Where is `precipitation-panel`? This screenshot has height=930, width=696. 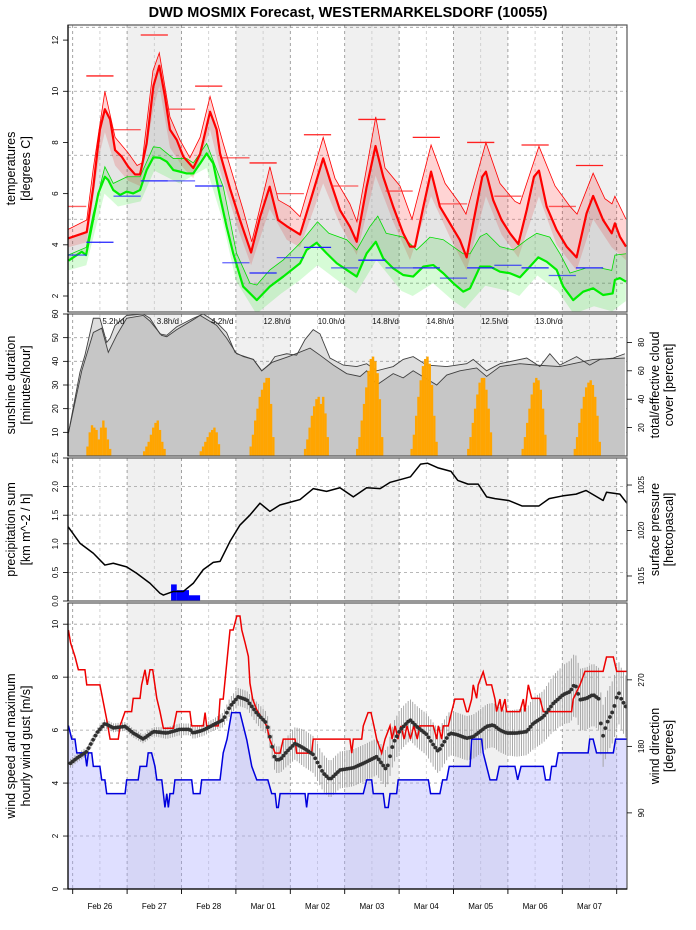
precipitation-panel is located at coordinates (347, 529).